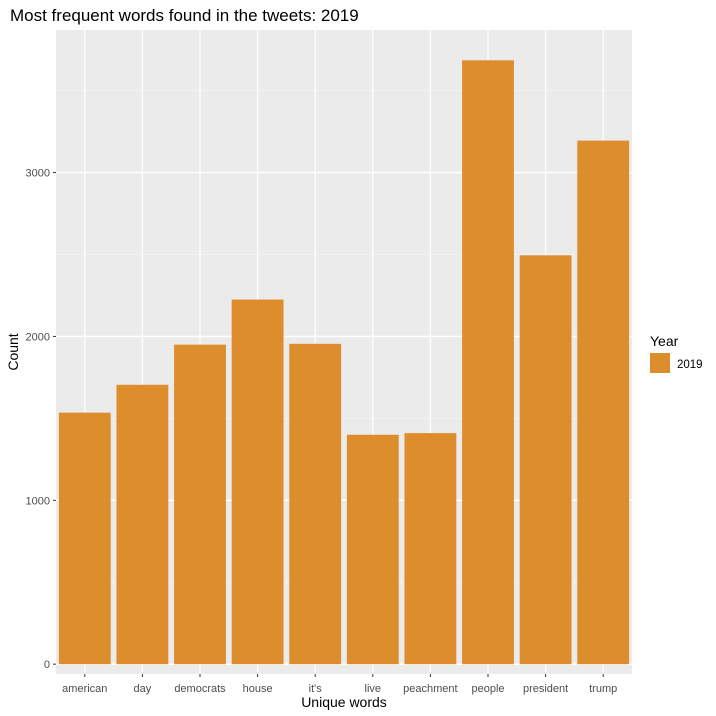 Image resolution: width=716 pixels, height=716 pixels. What do you see at coordinates (316, 689) in the screenshot?
I see `x-tick-label: it's` at bounding box center [316, 689].